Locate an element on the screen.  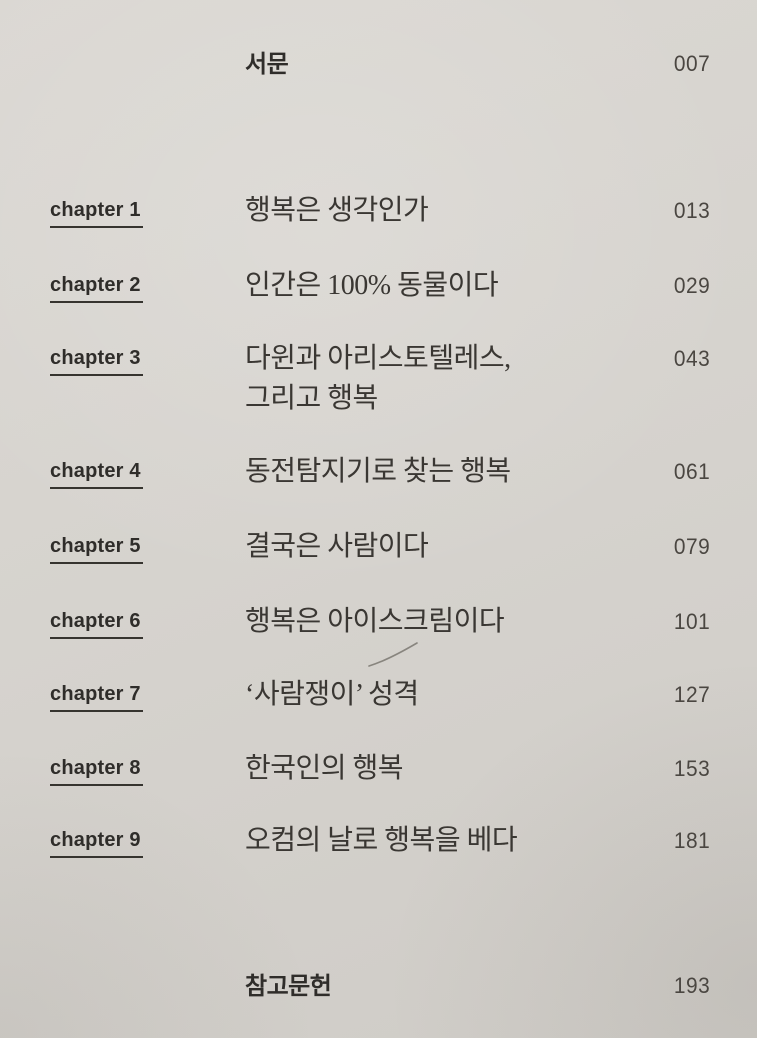
chapter-page-number: 029 is located at coordinates (691, 285).